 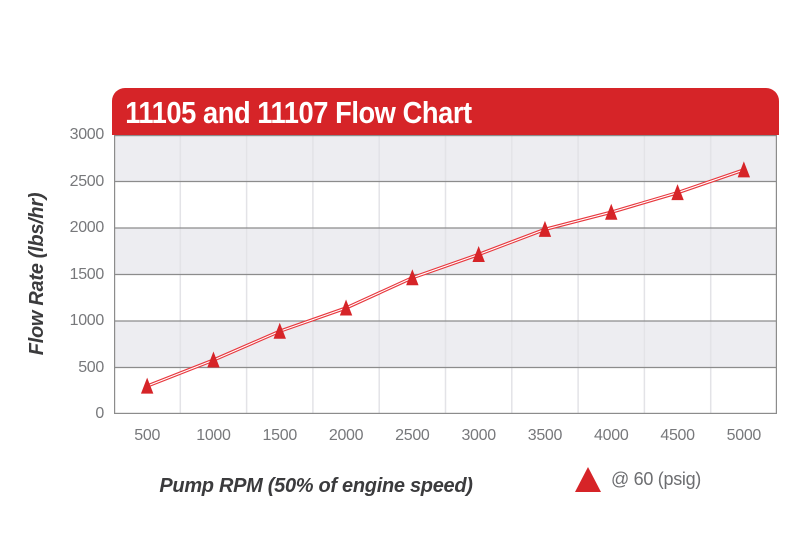 What do you see at coordinates (99, 413) in the screenshot?
I see `y-tick-label: 0` at bounding box center [99, 413].